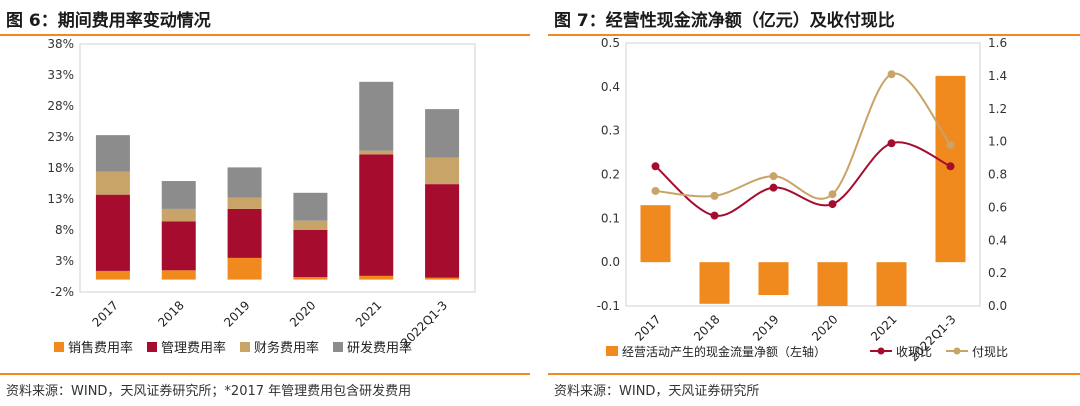  Describe the element at coordinates (765, 327) in the screenshot. I see `right-x-tick-label: 2019` at that location.